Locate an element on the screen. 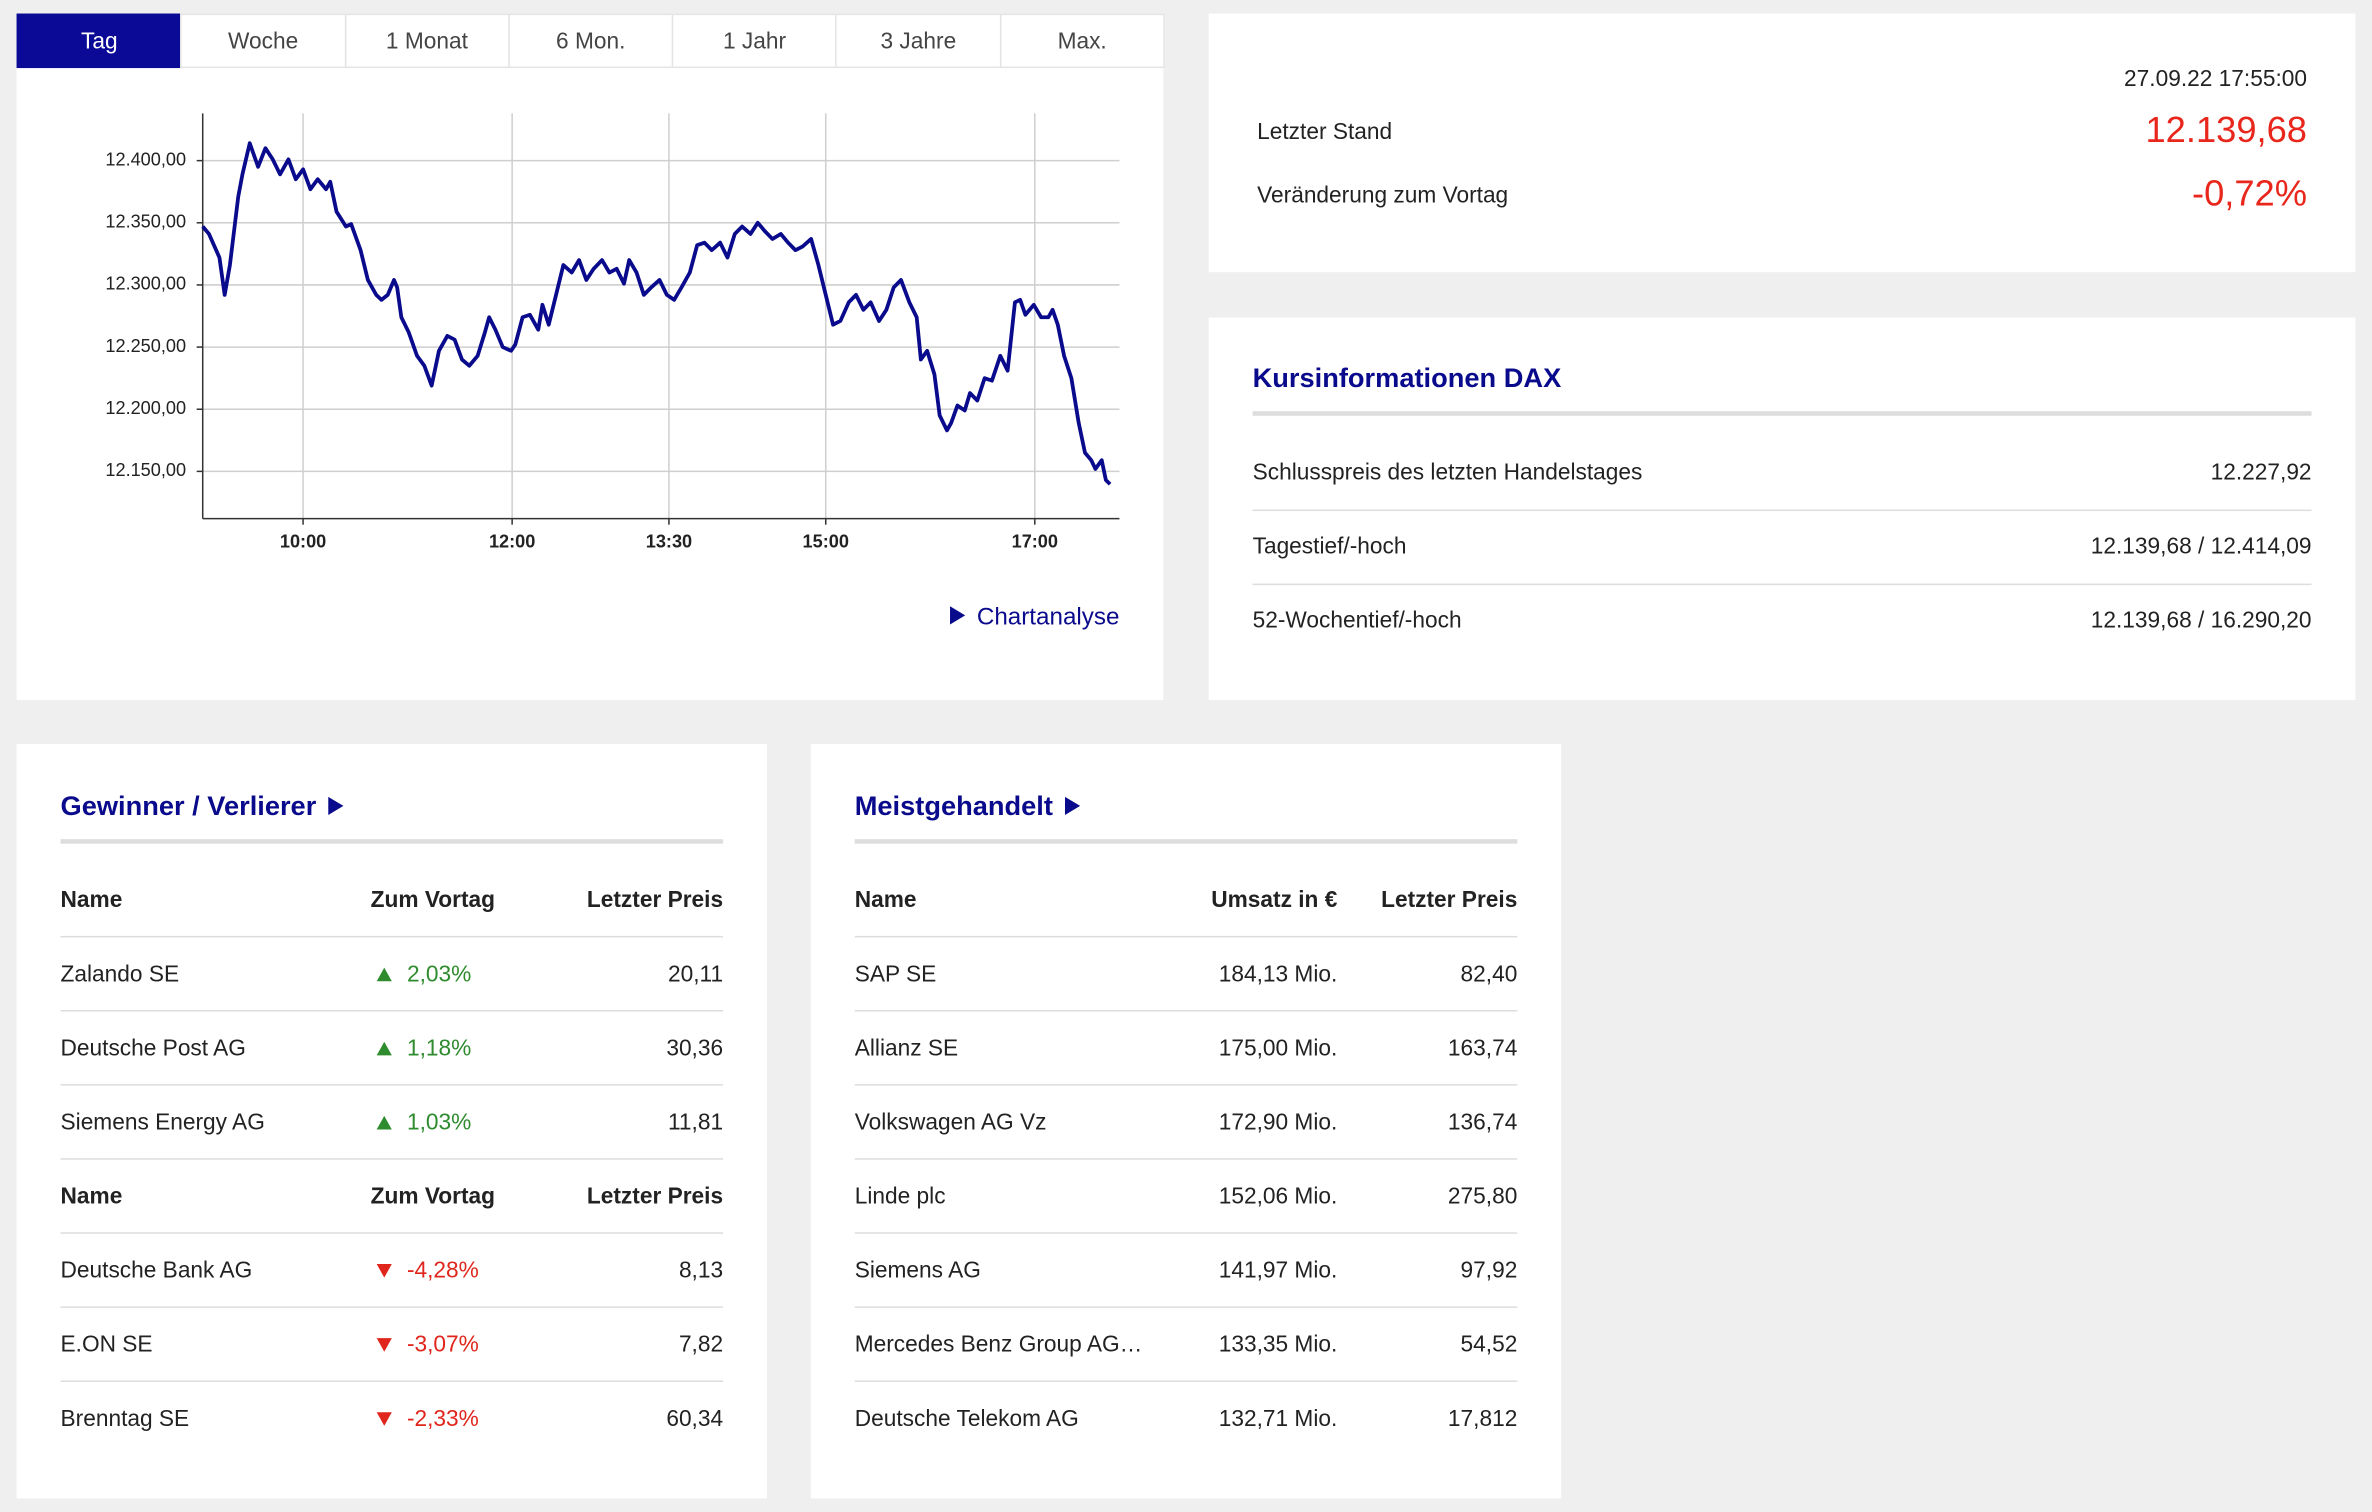  x-tick-label: 12:00 is located at coordinates (512, 542).